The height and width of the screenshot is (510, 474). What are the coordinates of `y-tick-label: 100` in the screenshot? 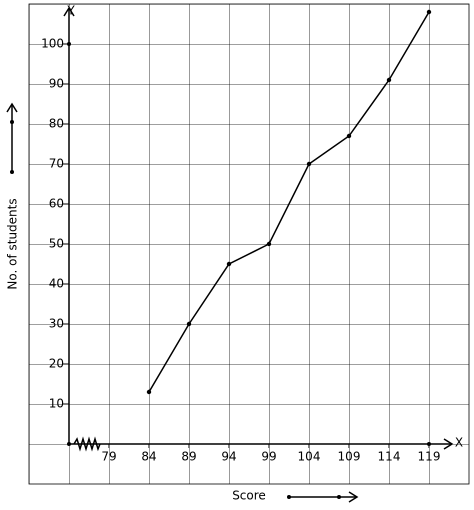 It's located at (52, 44).